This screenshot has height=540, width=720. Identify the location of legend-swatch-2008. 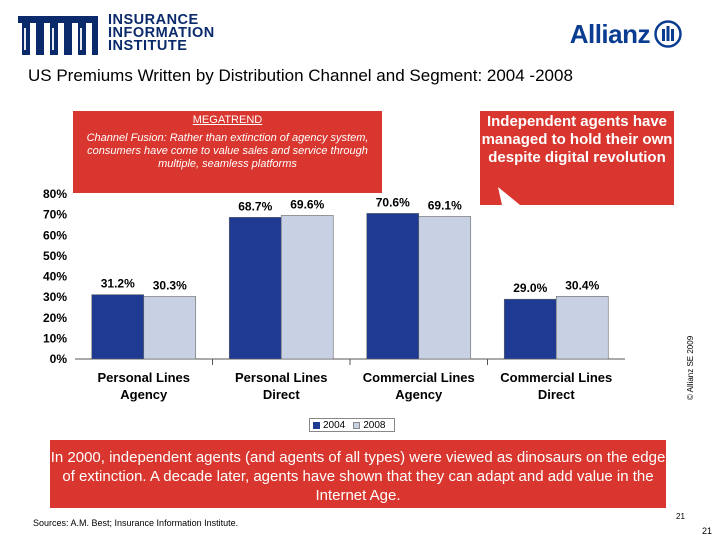
(357, 425).